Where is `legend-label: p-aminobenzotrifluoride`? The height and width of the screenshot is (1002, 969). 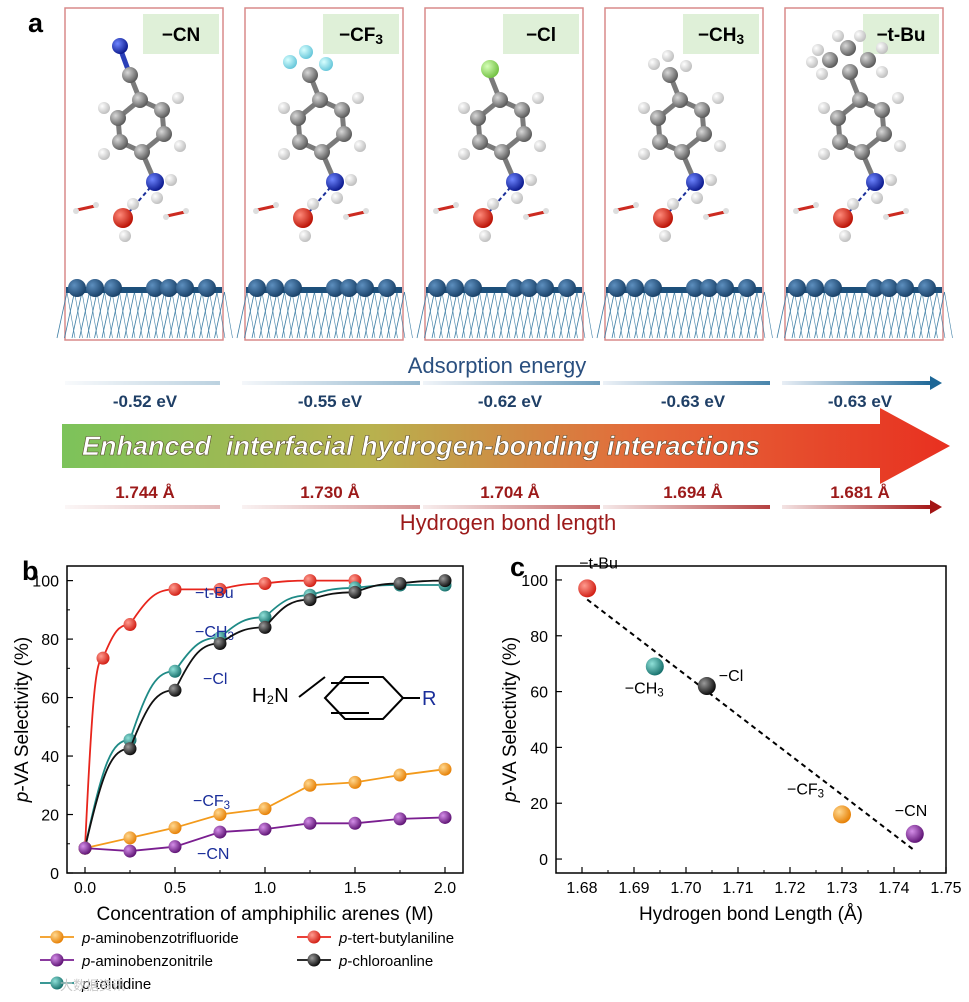 legend-label: p-aminobenzotrifluoride is located at coordinates (160, 938).